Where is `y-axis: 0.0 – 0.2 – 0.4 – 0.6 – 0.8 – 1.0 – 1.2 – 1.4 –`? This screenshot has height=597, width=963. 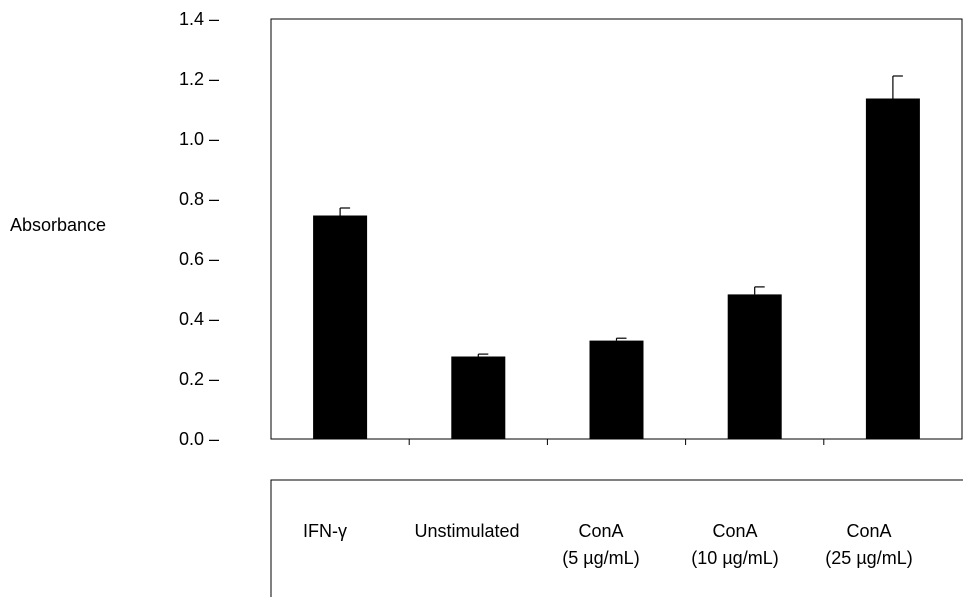 y-axis: 0.0 – 0.2 – 0.4 – 0.6 – 0.8 – 1.0 – 1.2 – 1.4 – is located at coordinates (199, 229).